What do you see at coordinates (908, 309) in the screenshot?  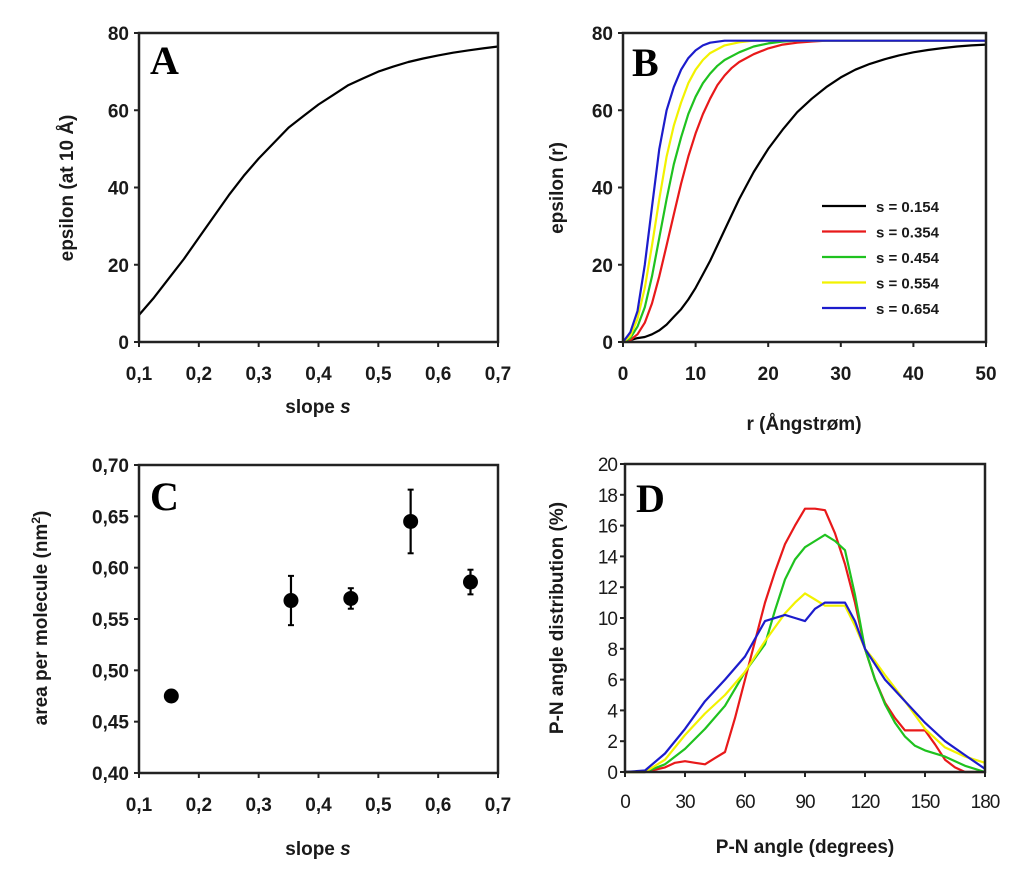 I see `legend-label: s = 0.654` at bounding box center [908, 309].